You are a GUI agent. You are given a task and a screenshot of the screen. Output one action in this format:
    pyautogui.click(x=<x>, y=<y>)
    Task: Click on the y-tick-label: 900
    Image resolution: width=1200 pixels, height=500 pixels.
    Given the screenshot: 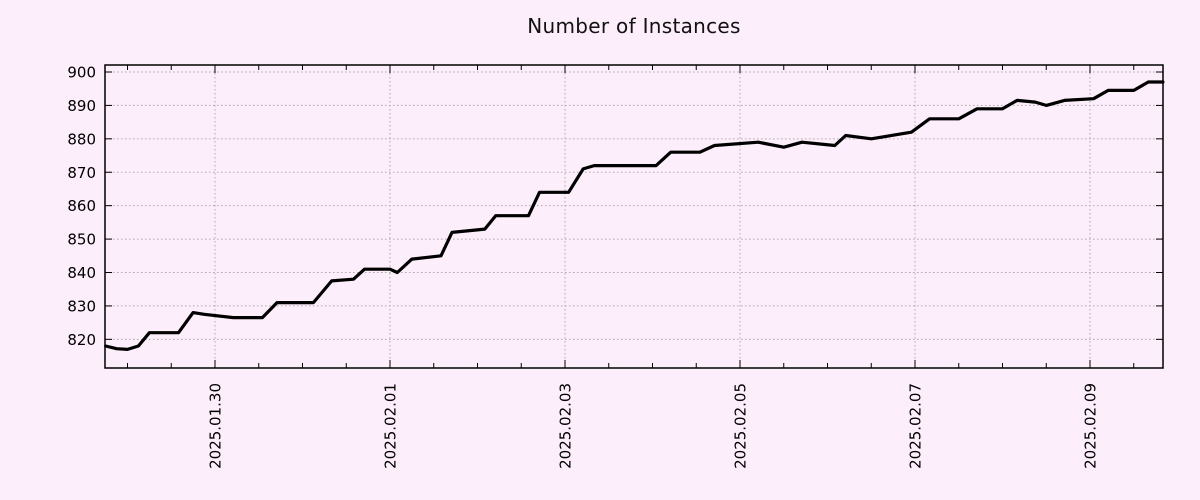 What is the action you would take?
    pyautogui.click(x=81, y=73)
    